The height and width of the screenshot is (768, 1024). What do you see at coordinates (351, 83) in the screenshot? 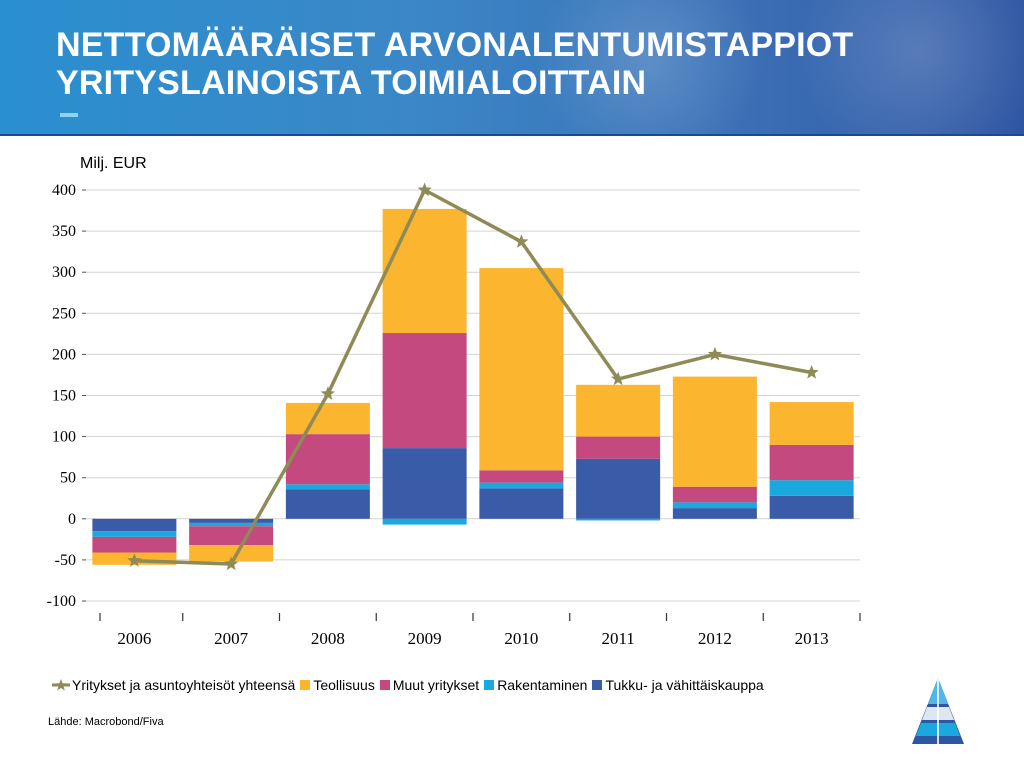
I see `title-line-2: YRITYSLAINOISTA TOIMIALOITTAIN` at bounding box center [351, 83].